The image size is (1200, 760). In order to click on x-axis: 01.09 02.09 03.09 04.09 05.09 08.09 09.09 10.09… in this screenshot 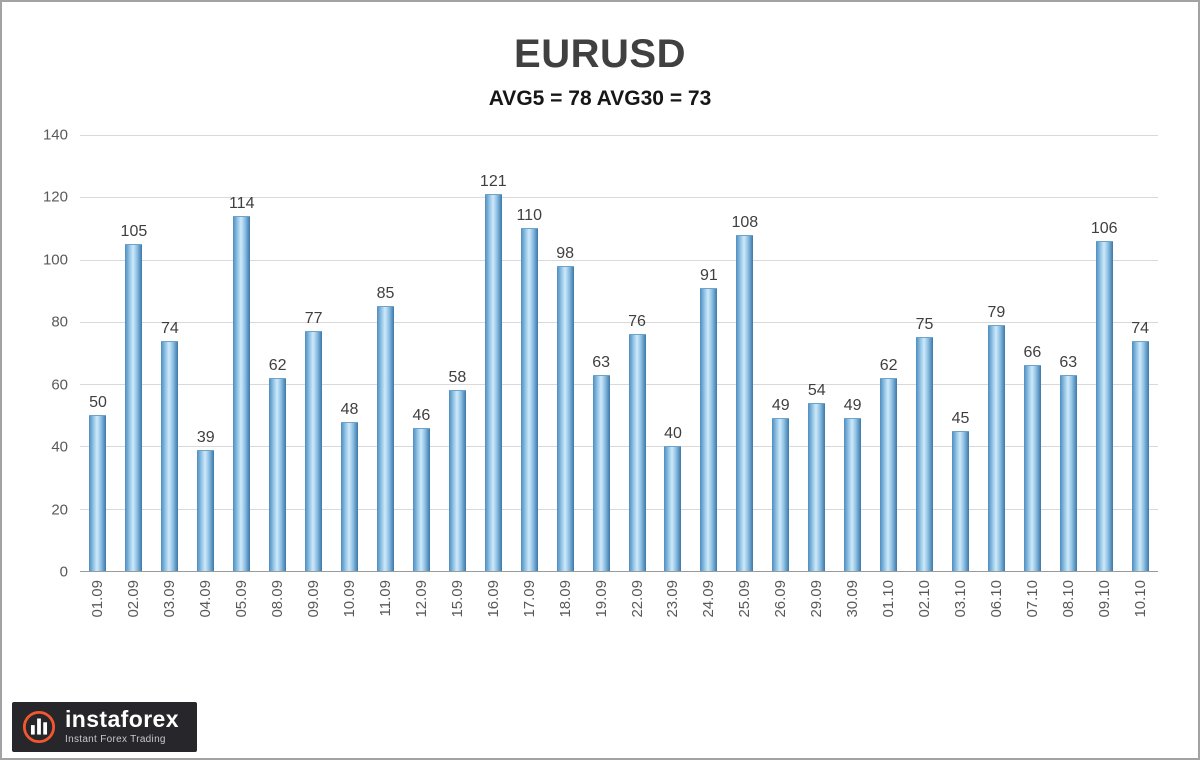, I will do `click(619, 618)`.